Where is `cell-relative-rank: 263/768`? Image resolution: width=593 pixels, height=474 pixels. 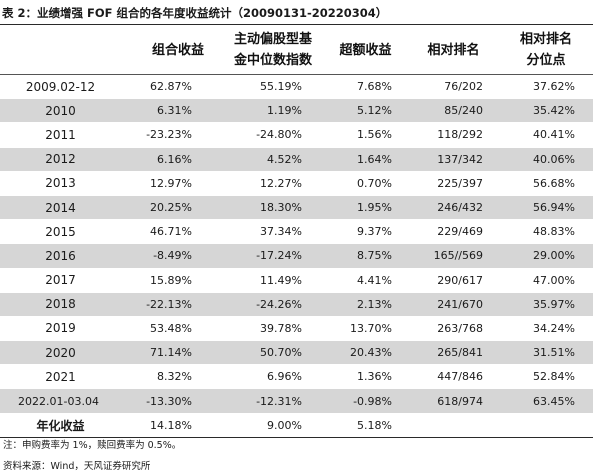
cell-relative-rank: 263/768 is located at coordinates (453, 329).